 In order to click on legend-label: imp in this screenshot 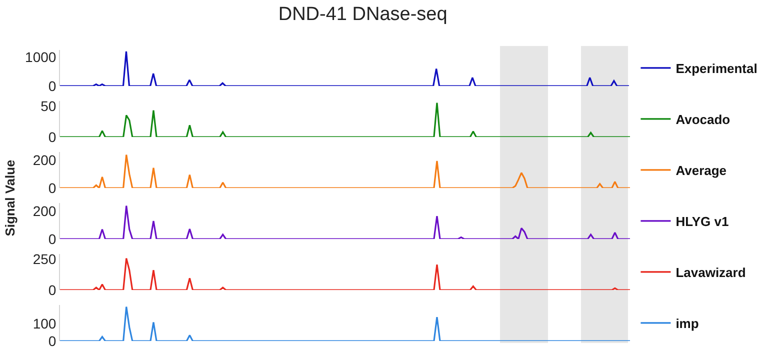, I will do `click(687, 324)`.